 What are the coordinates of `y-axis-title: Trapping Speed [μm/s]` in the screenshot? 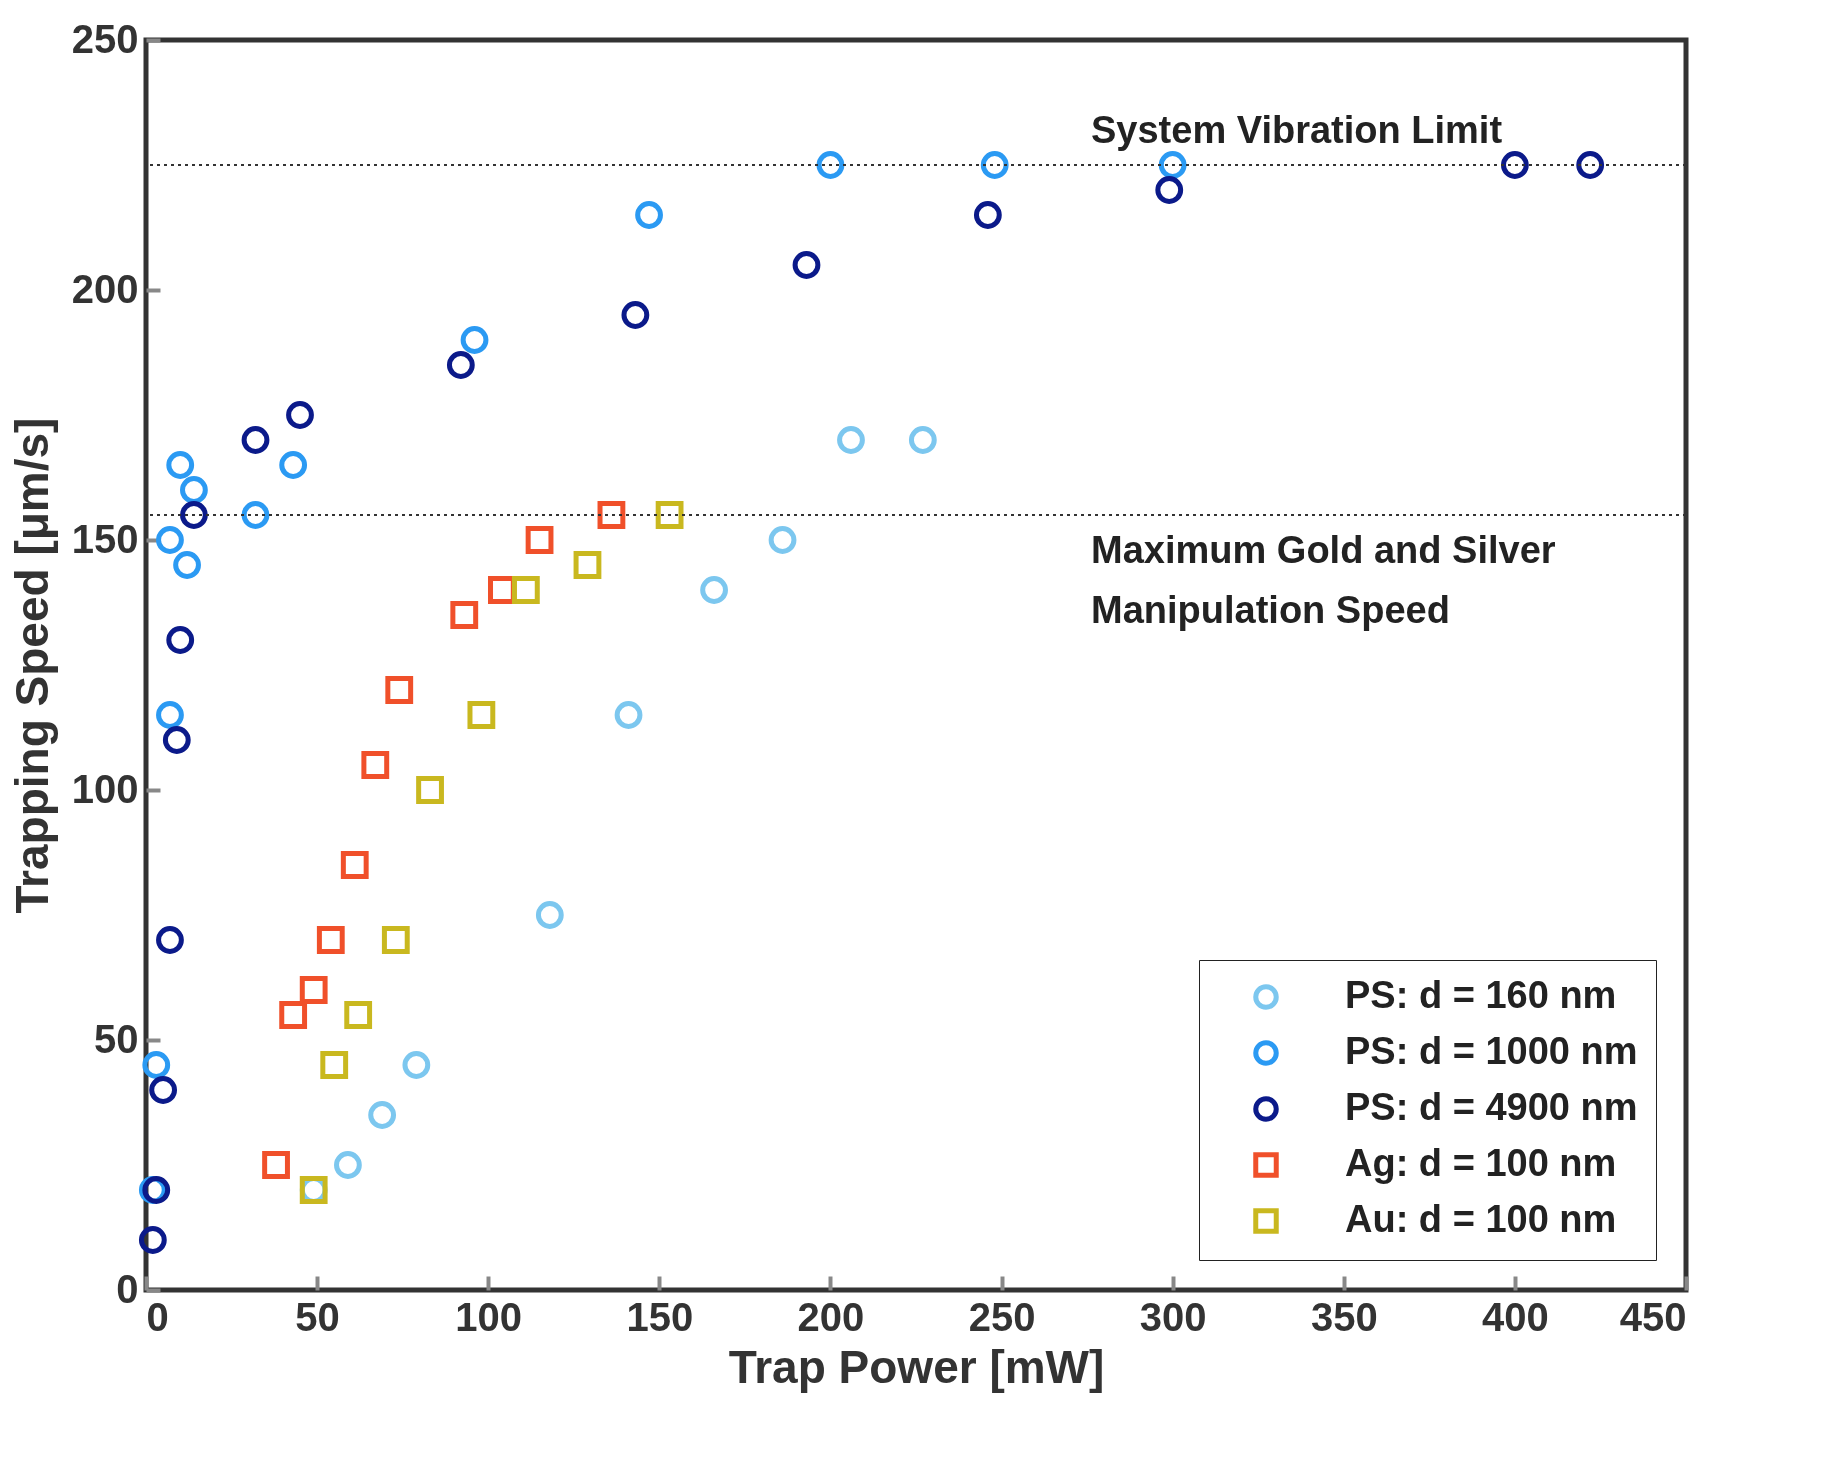 It's located at (31, 665).